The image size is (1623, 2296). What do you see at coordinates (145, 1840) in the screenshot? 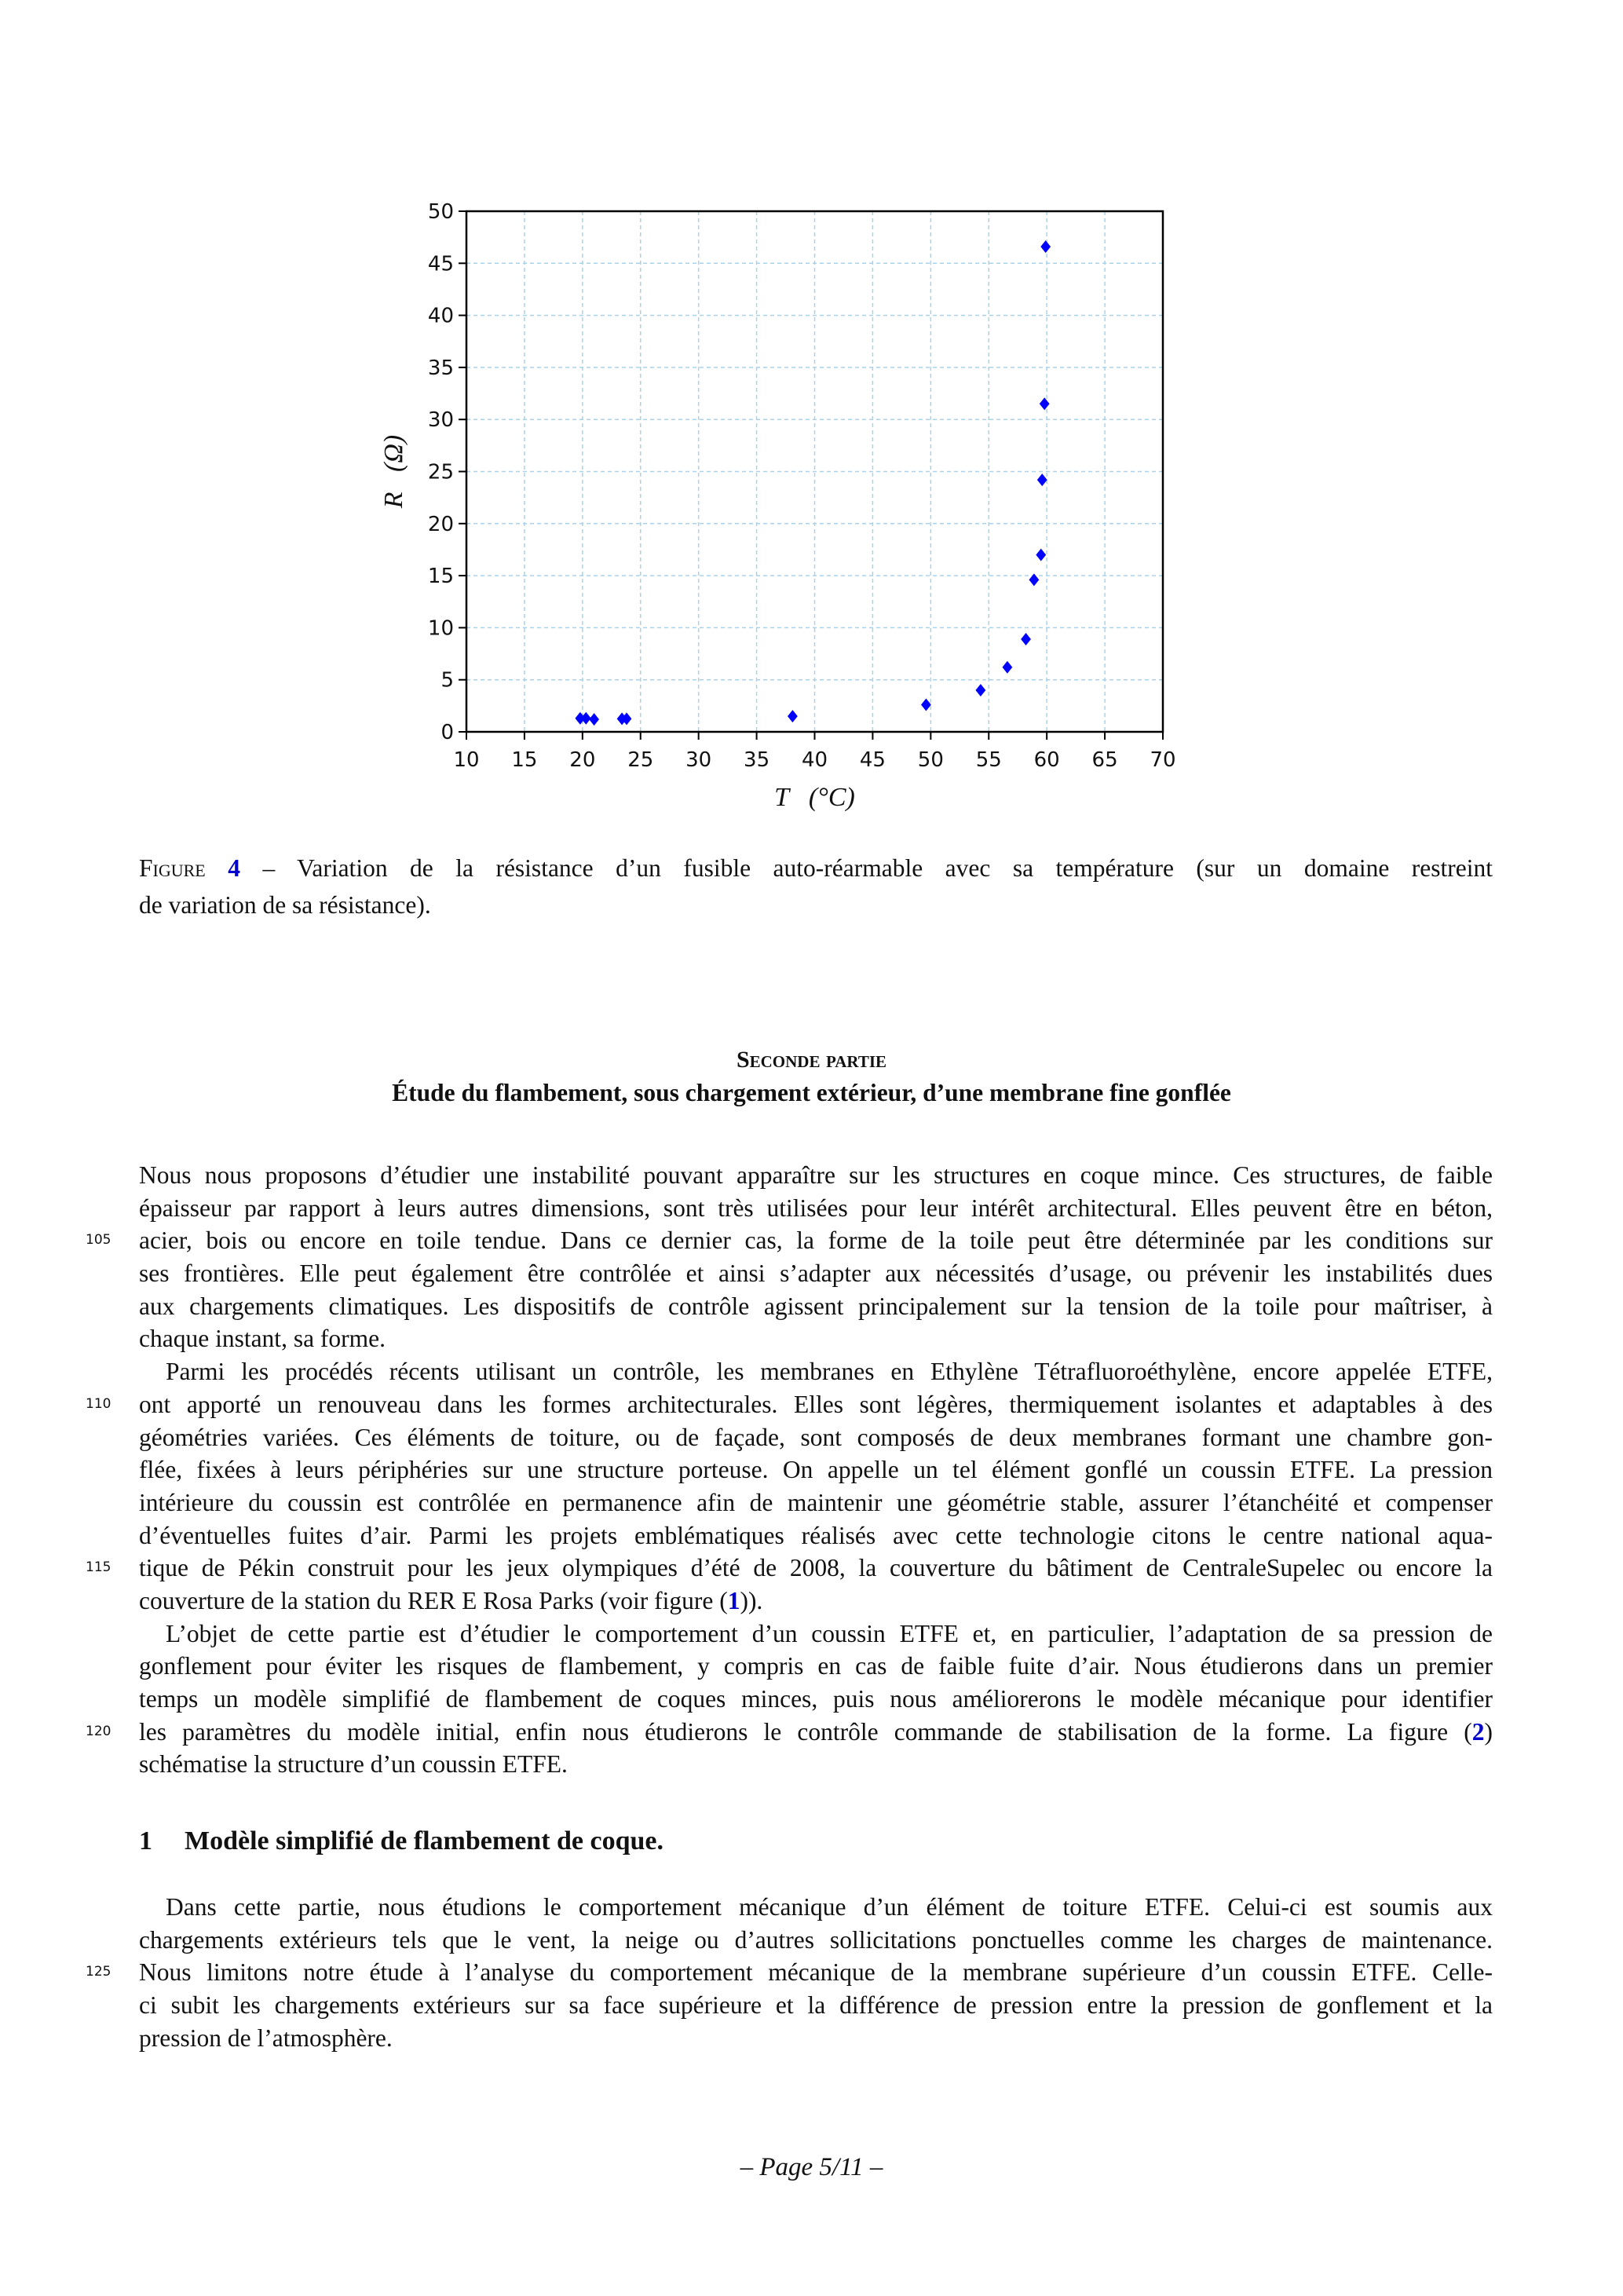
I see `section-number: 1` at bounding box center [145, 1840].